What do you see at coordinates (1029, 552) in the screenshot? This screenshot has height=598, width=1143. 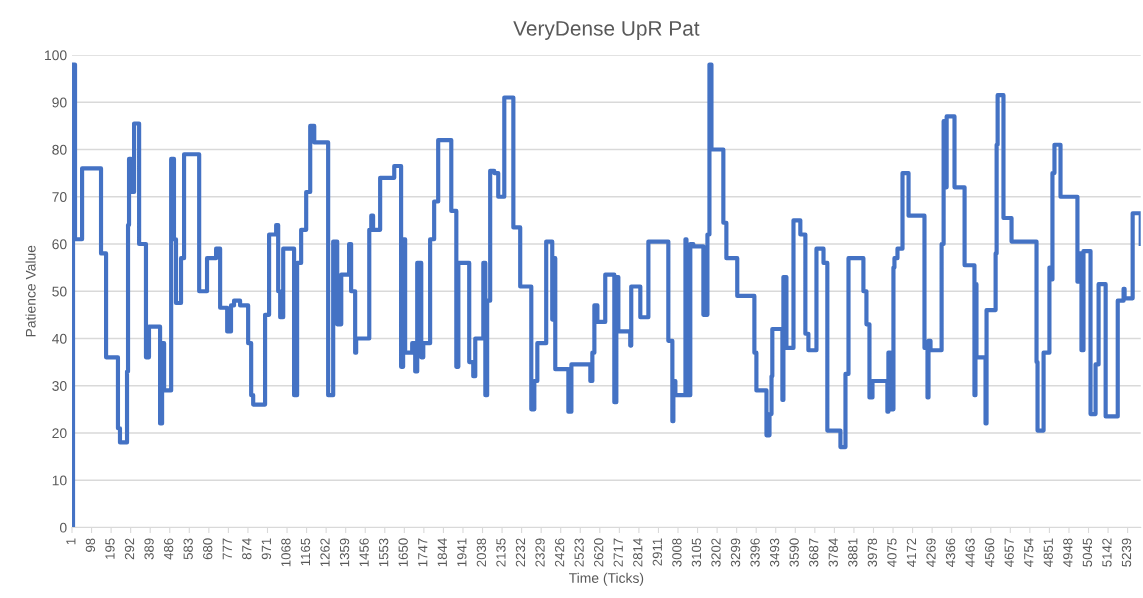 I see `x-tick-label: 4754` at bounding box center [1029, 552].